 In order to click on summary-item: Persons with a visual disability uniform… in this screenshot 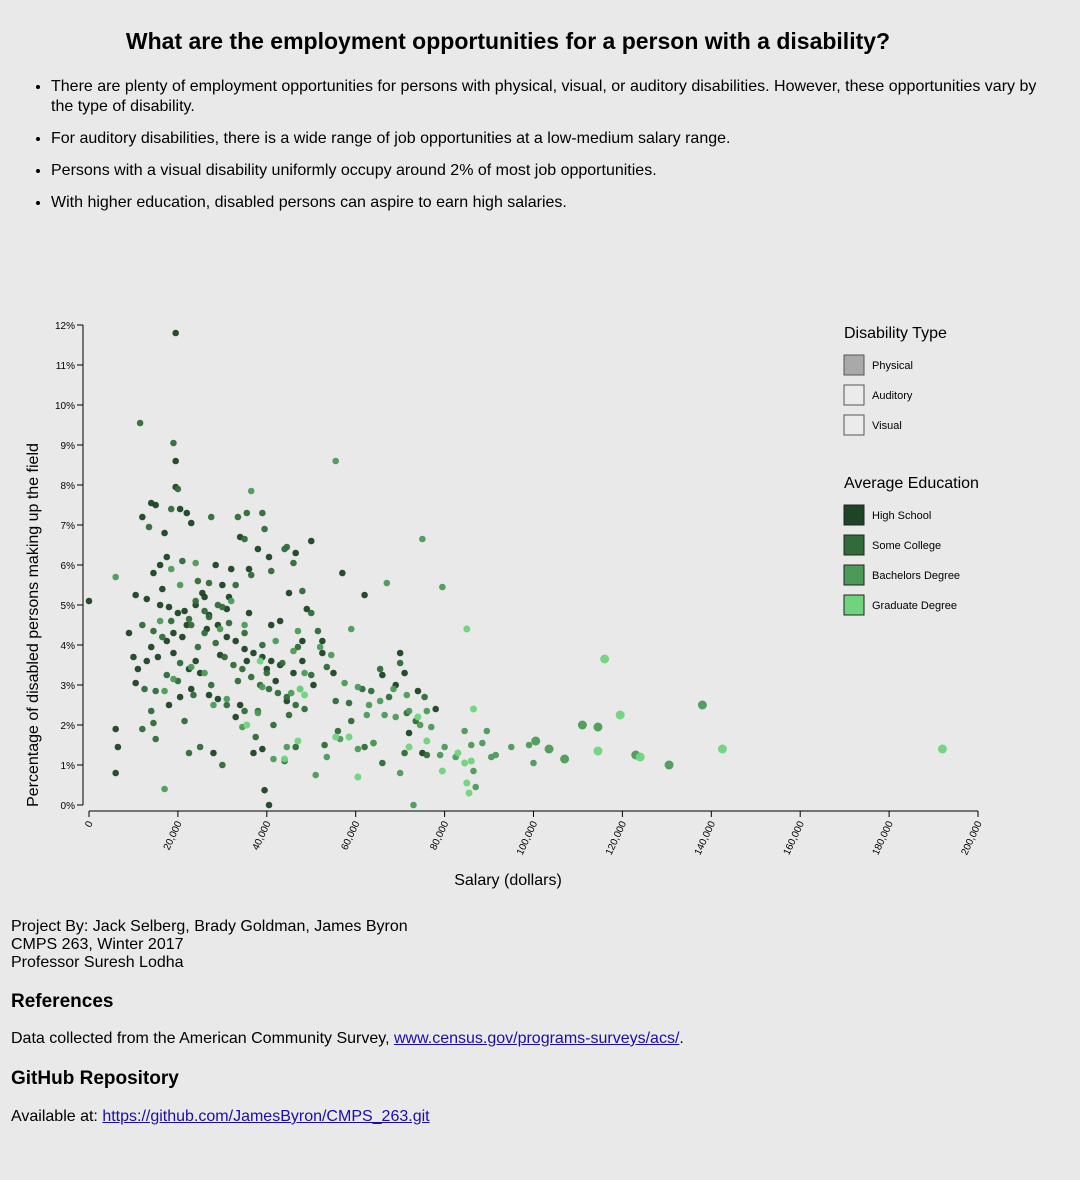, I will do `click(546, 171)`.